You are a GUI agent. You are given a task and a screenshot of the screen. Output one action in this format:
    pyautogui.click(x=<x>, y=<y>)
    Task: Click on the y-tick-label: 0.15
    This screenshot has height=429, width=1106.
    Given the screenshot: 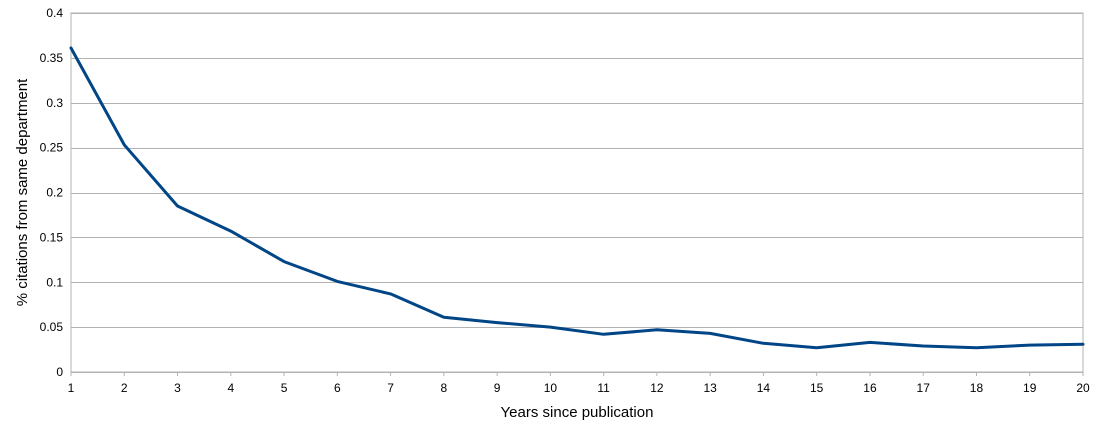 What is the action you would take?
    pyautogui.click(x=52, y=237)
    